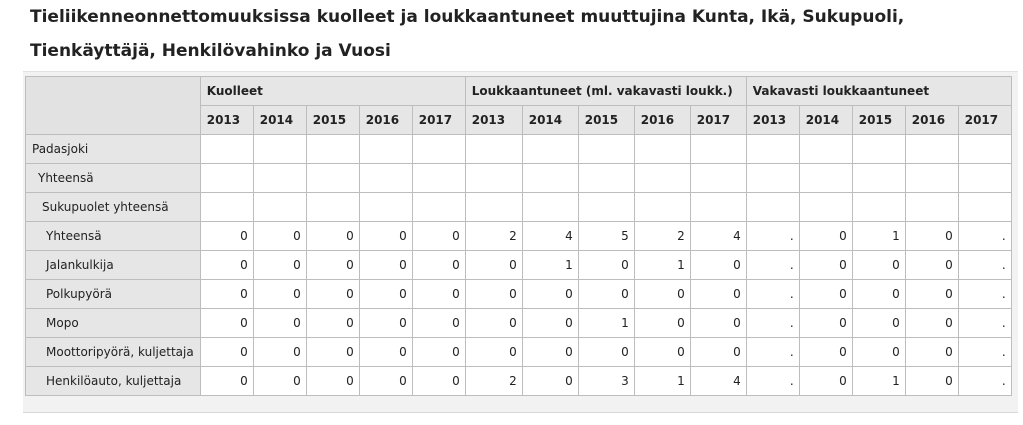 This screenshot has width=1023, height=425. Describe the element at coordinates (113, 207) in the screenshot. I see `row-label: Sukupuolet yhteensä` at that location.